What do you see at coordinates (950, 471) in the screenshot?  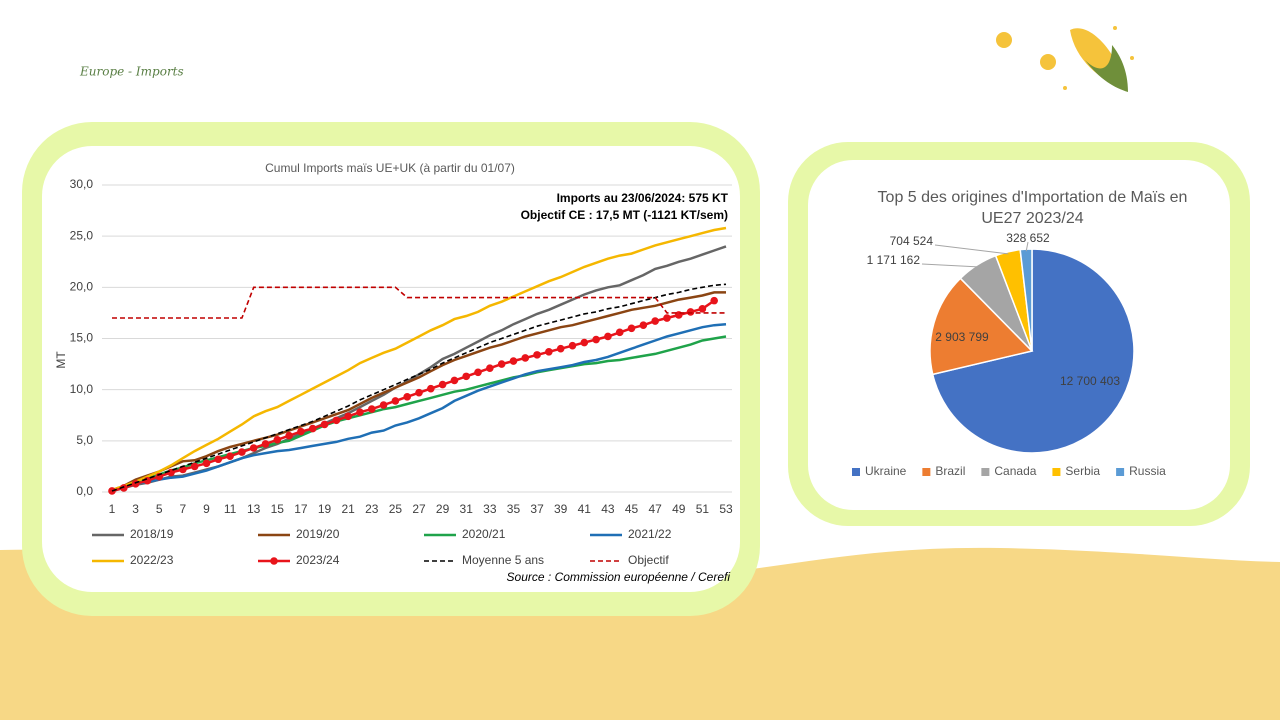 I see `legend-label: Brazil` at bounding box center [950, 471].